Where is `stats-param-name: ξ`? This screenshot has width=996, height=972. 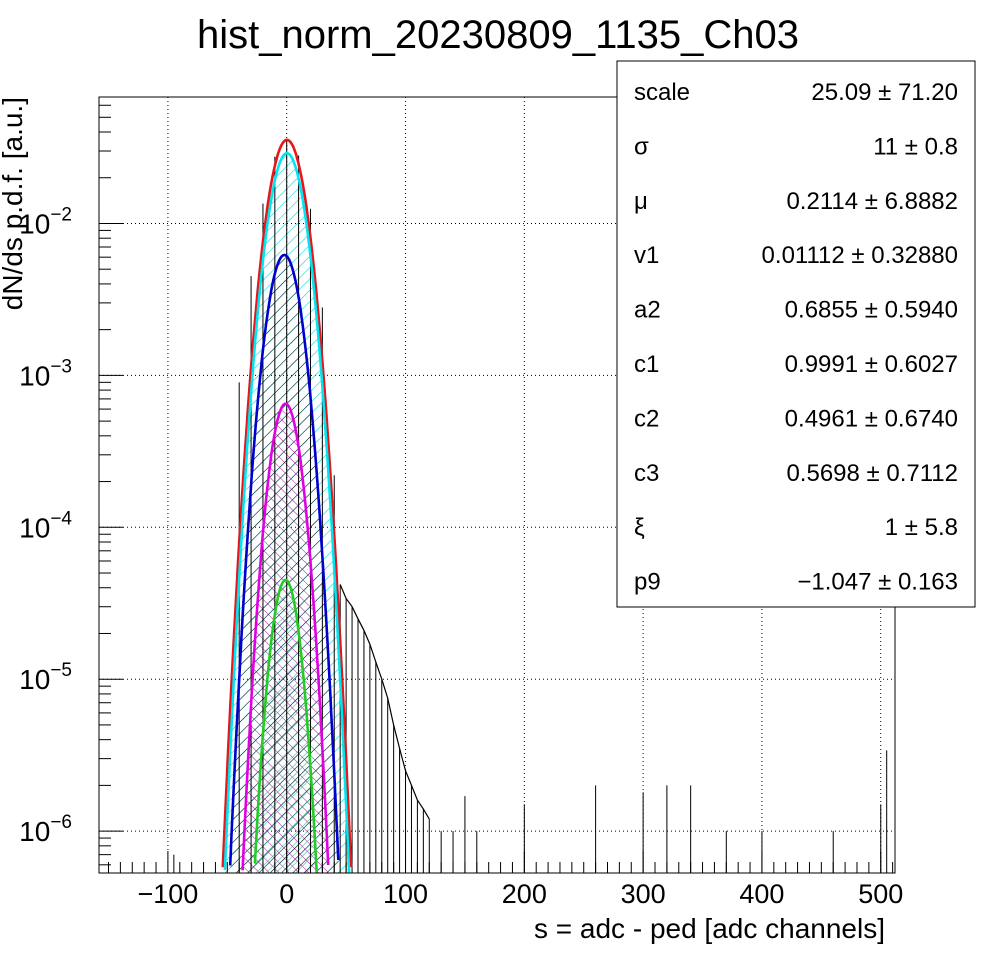 stats-param-name: ξ is located at coordinates (639, 527).